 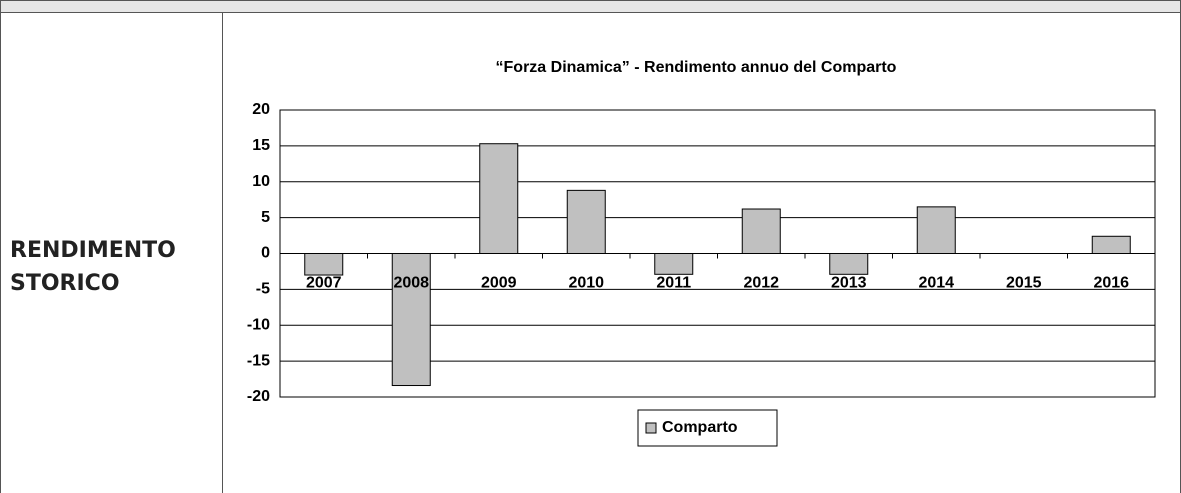 What do you see at coordinates (258, 324) in the screenshot?
I see `y-tick-label: -10` at bounding box center [258, 324].